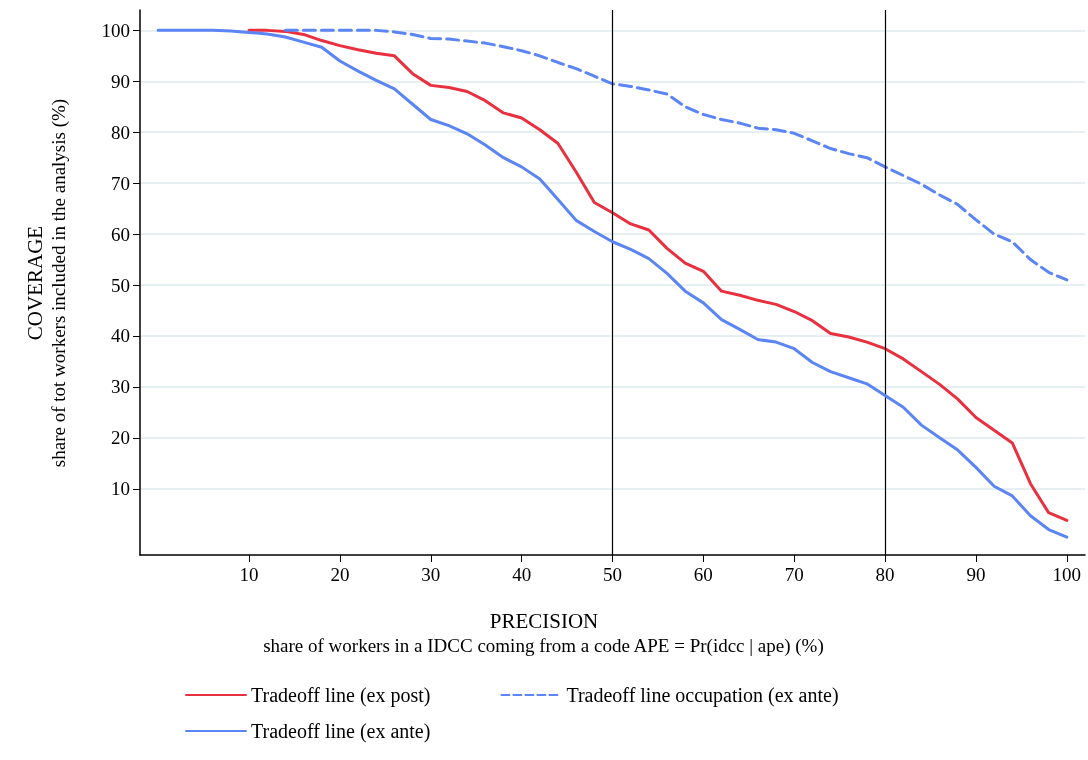  What do you see at coordinates (341, 695) in the screenshot?
I see `legend-label: Tradeoff line (ex post)` at bounding box center [341, 695].